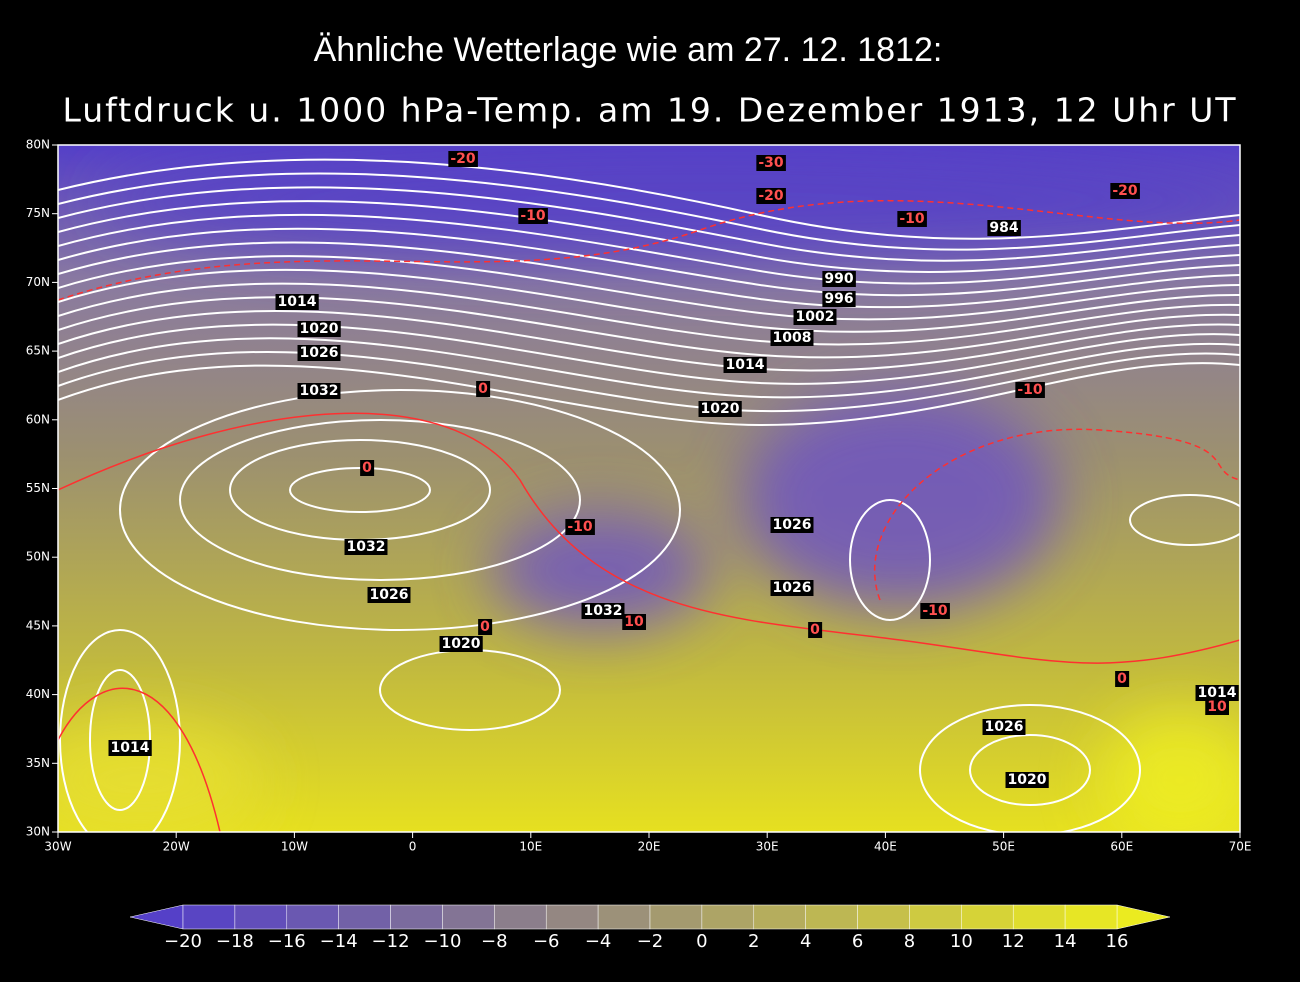  Describe the element at coordinates (413, 847) in the screenshot. I see `lon-tick-label: 0` at that location.